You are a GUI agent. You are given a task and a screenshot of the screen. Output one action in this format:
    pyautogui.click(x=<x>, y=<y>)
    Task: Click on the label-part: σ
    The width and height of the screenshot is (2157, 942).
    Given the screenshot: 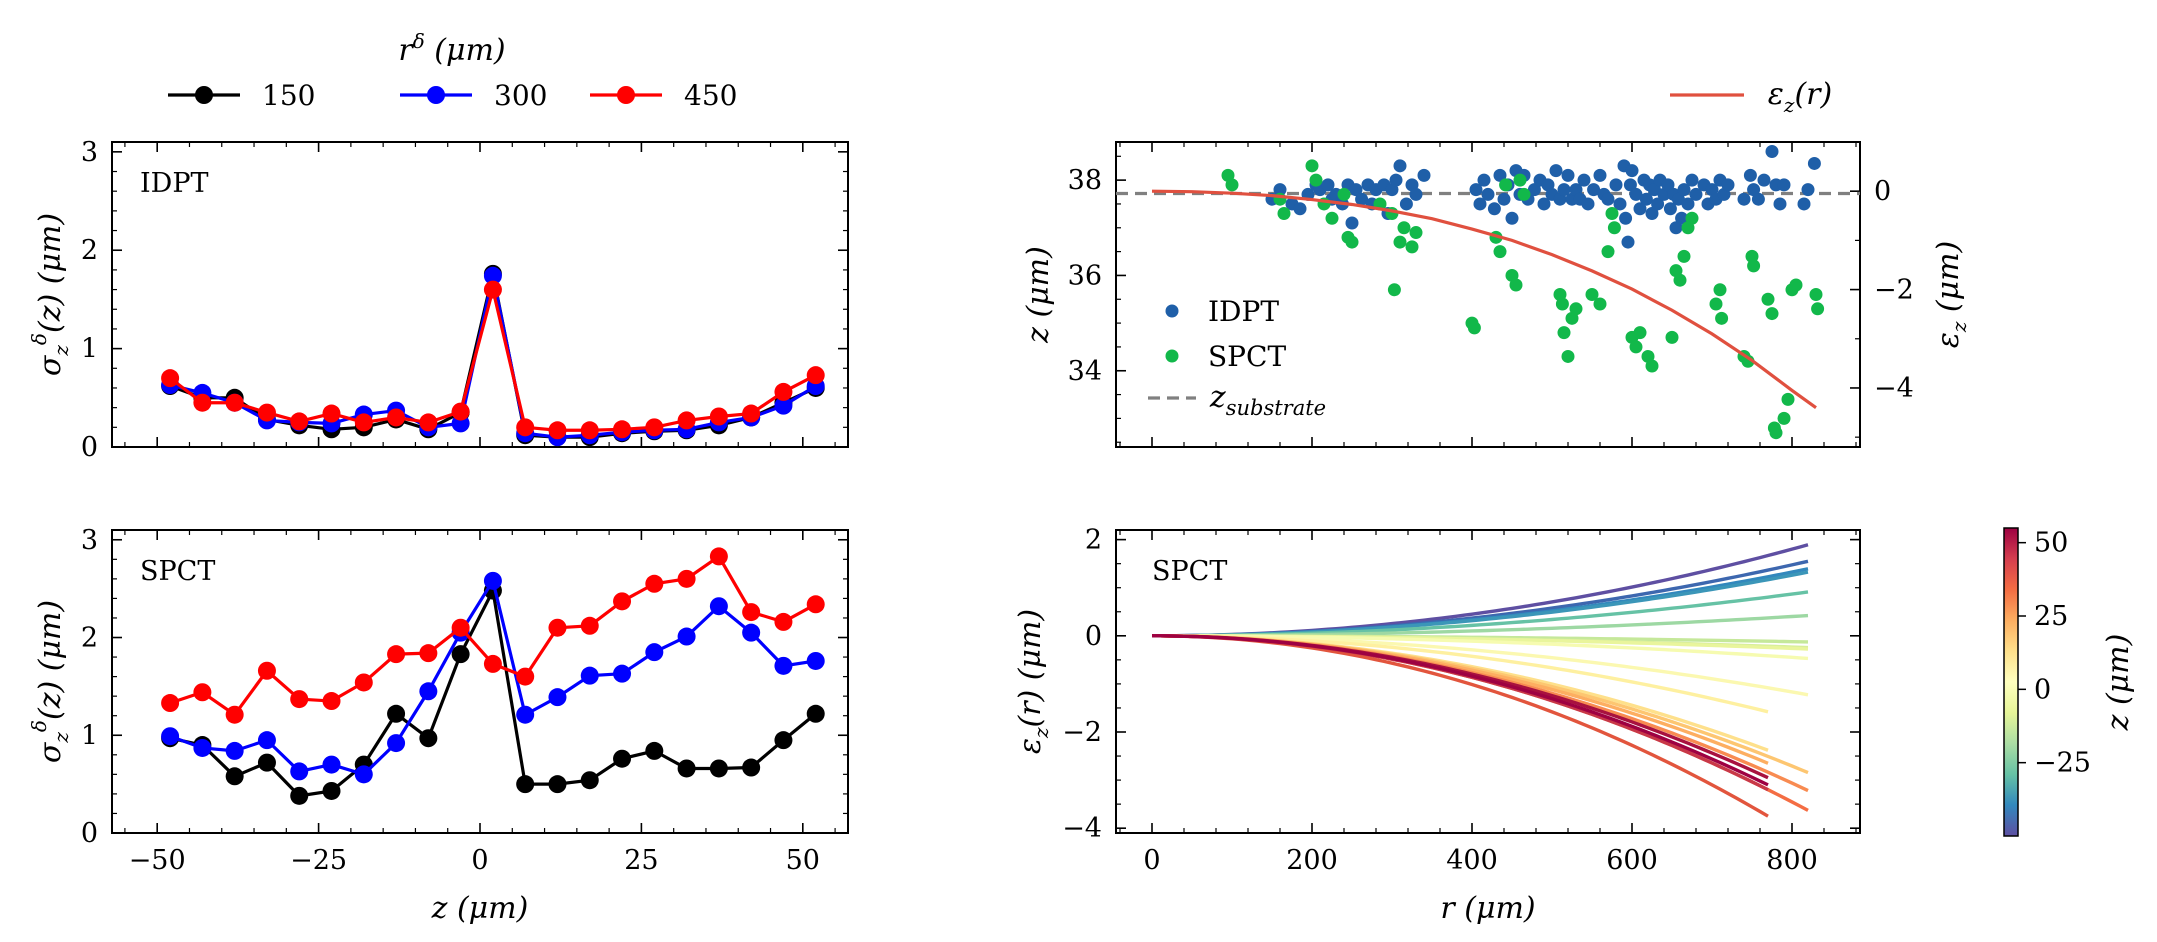 What is the action you would take?
    pyautogui.click(x=50, y=752)
    